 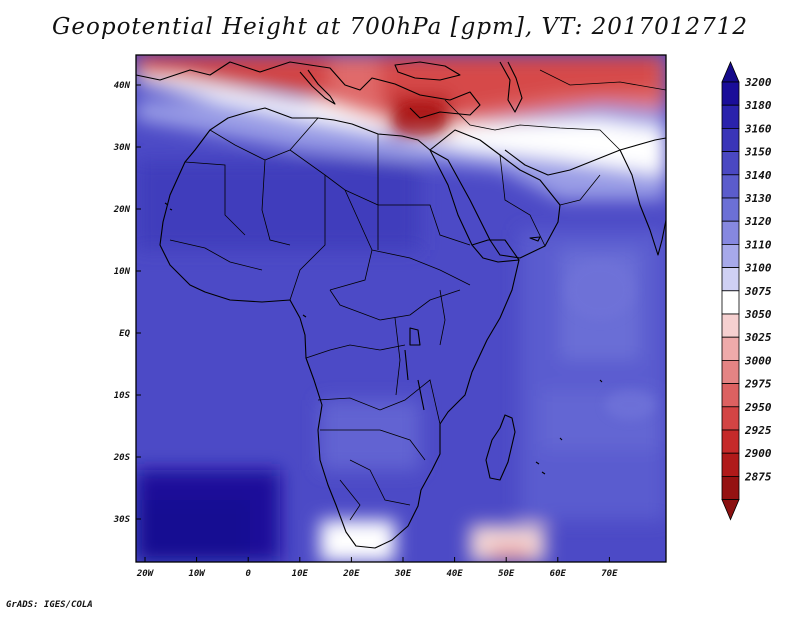 I want to click on colorbar-label: 2900, so click(x=758, y=453).